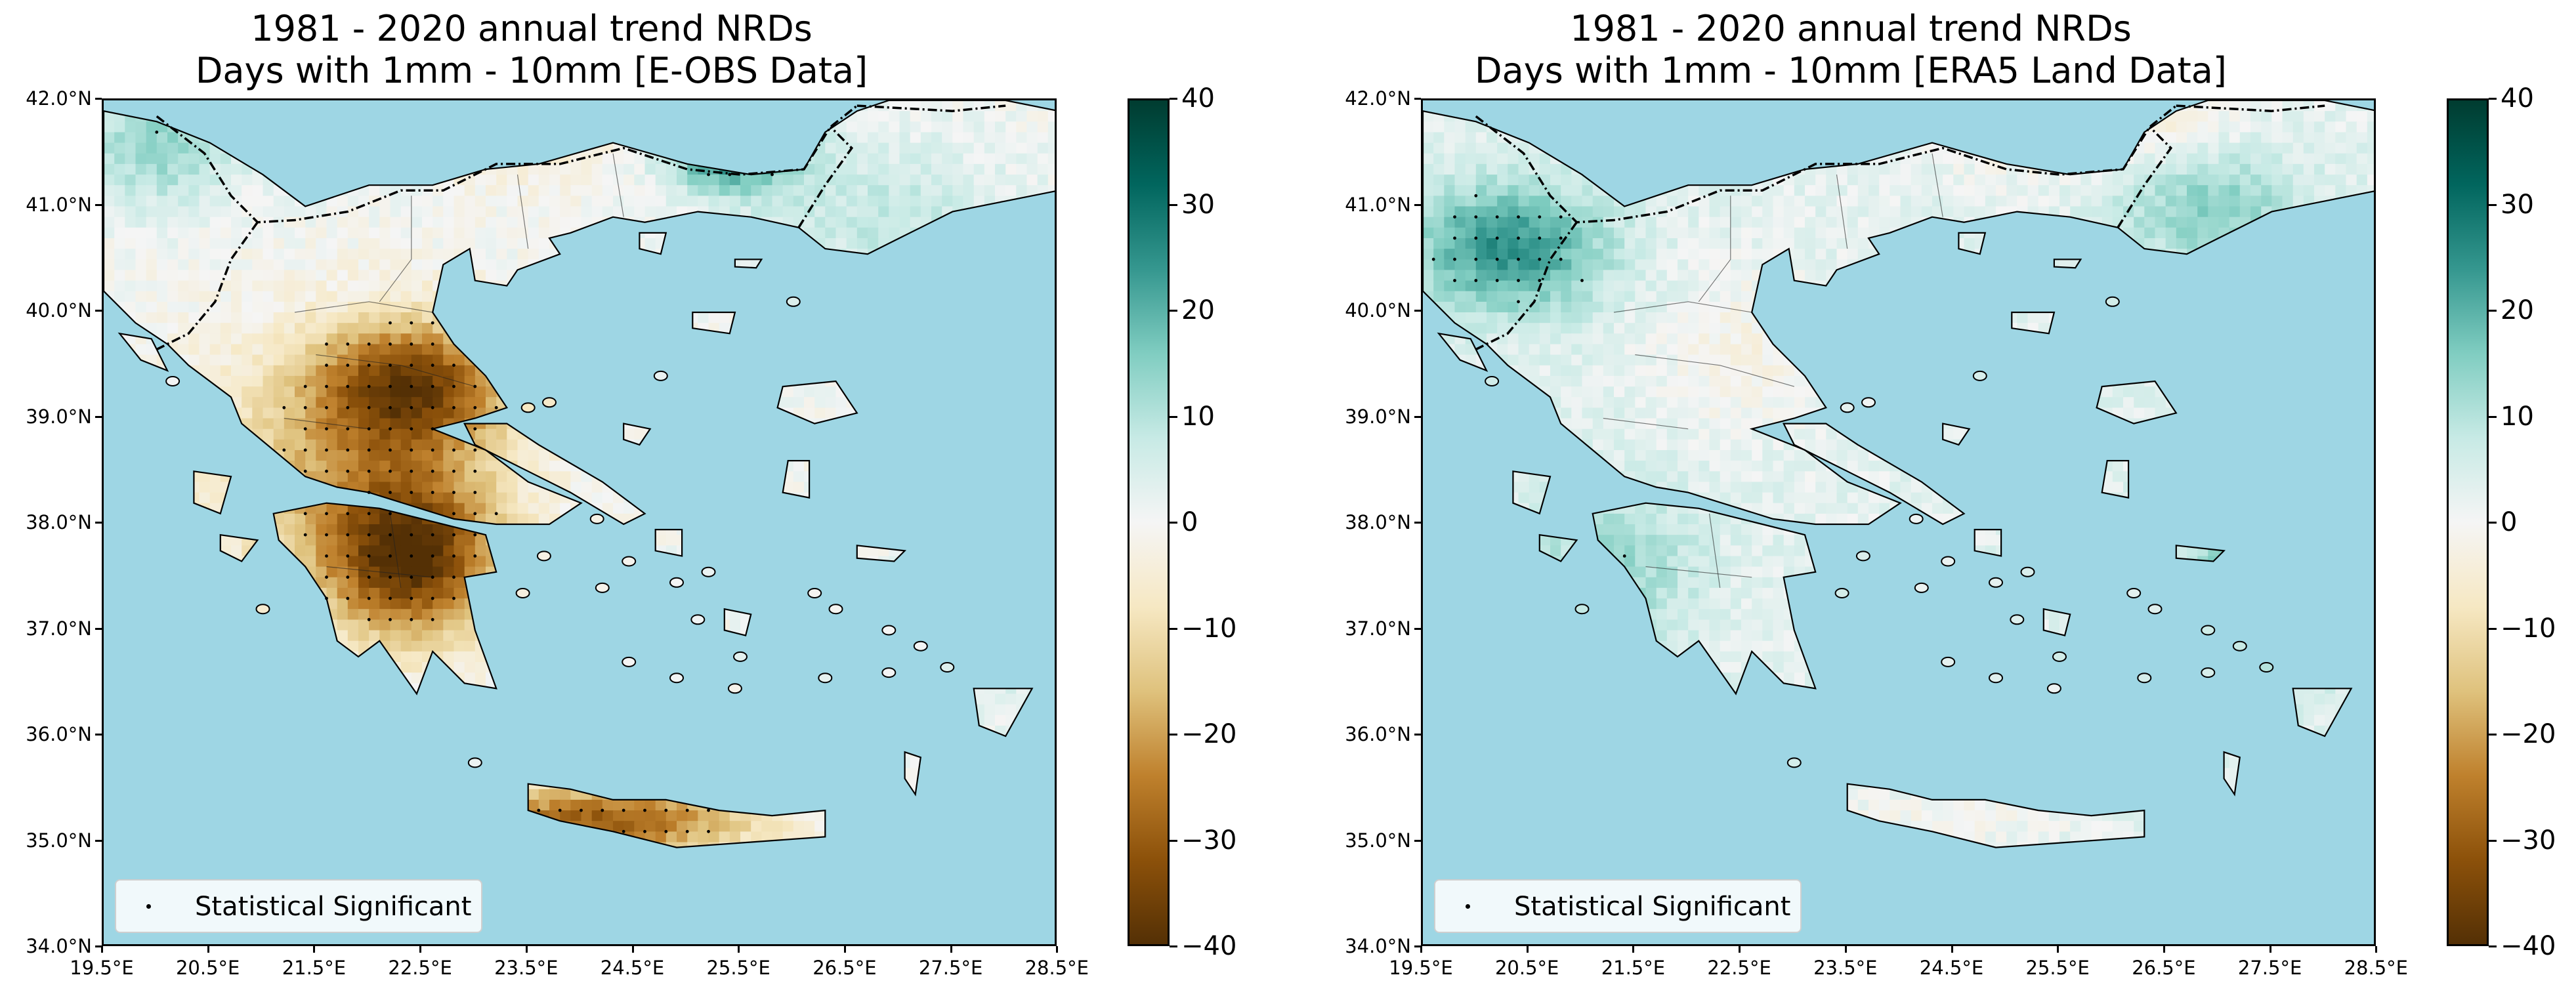  What do you see at coordinates (1851, 70) in the screenshot?
I see `panel-title-line2: Days with 1mm - 10mm [ERA5 Land Data]` at bounding box center [1851, 70].